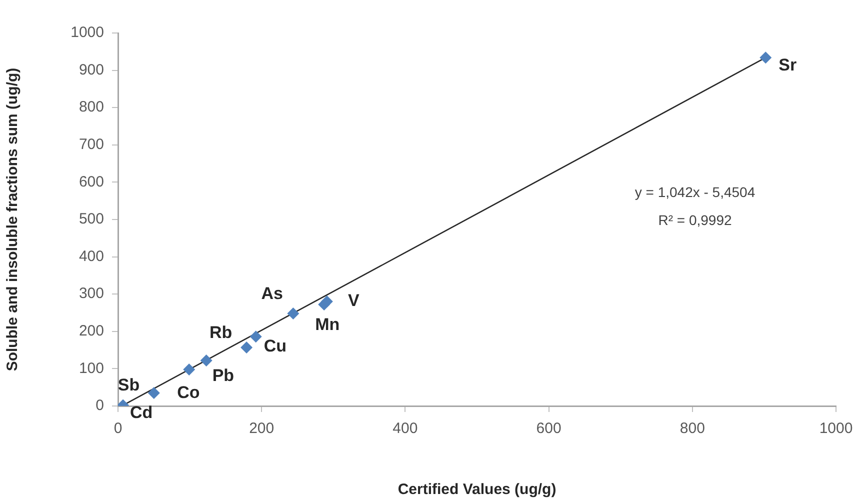  Describe the element at coordinates (695, 192) in the screenshot. I see `annotation: y = 1,042x - 5,4504` at that location.